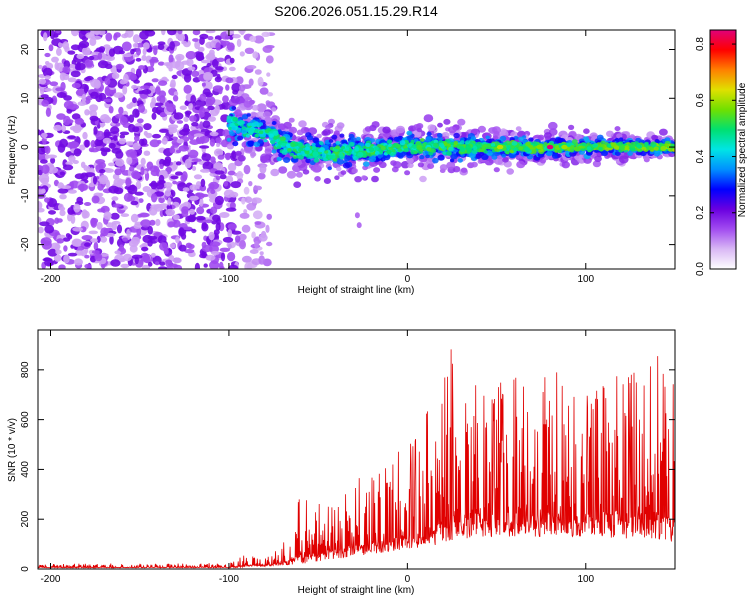  What do you see at coordinates (50, 579) in the screenshot?
I see `snr-x-tick-label: -200` at bounding box center [50, 579].